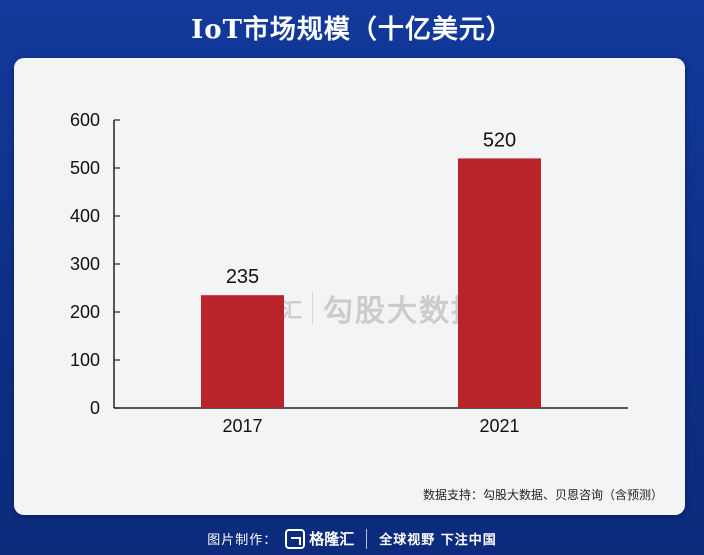 Image resolution: width=704 pixels, height=555 pixels. I want to click on footer-slogan: 全球视野 下注中国, so click(438, 540).